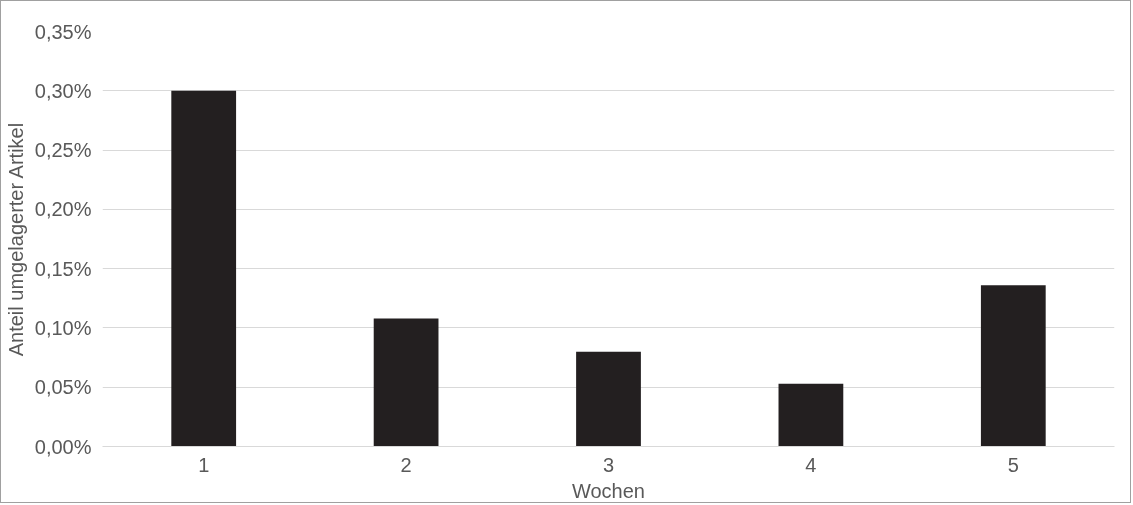  I want to click on y-tick-label: 0,20%, so click(63, 209).